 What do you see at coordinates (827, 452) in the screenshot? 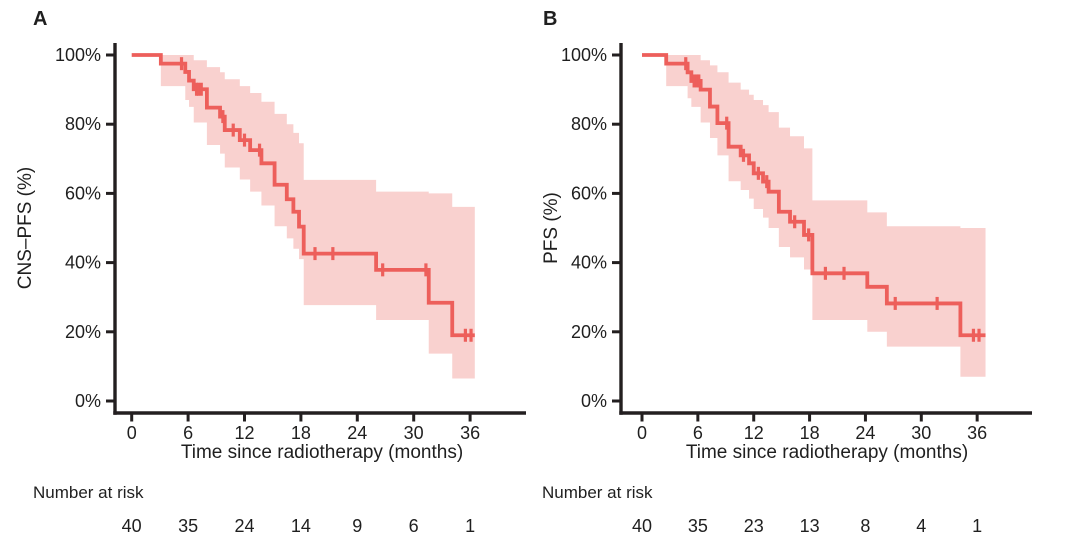
I see `panel-b-x-axis-title: Time since radiotherapy (months)` at bounding box center [827, 452].